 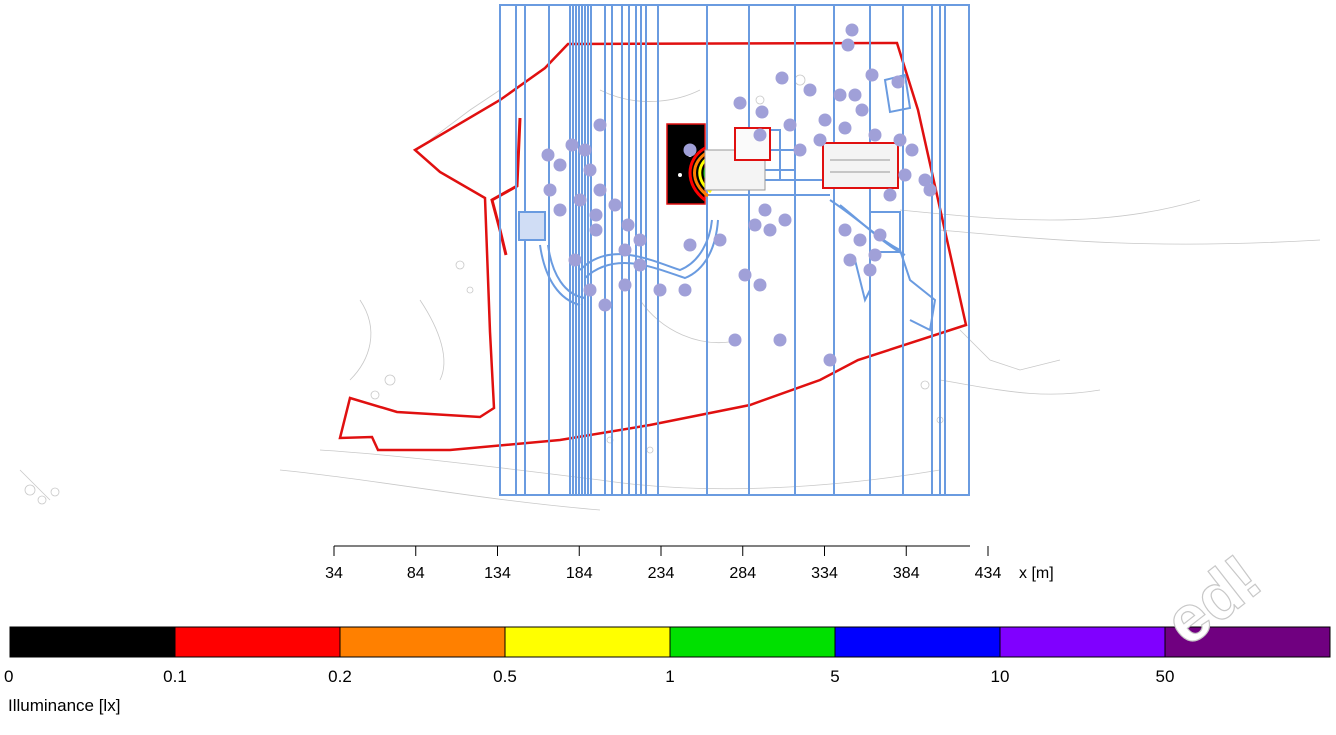 What do you see at coordinates (988, 573) in the screenshot?
I see `x-tick-label: 434` at bounding box center [988, 573].